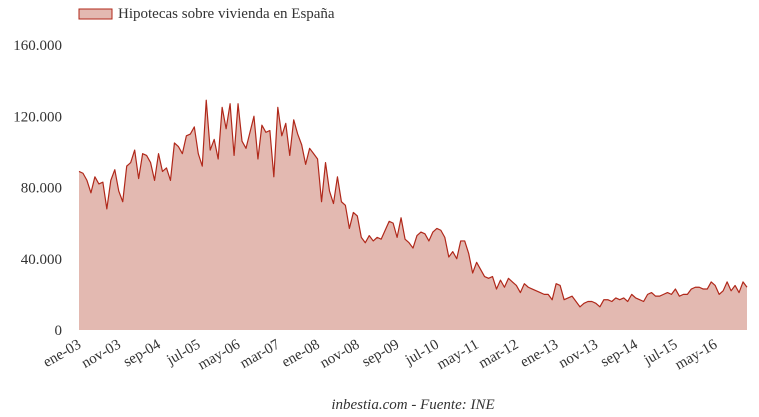 The height and width of the screenshot is (417, 759). What do you see at coordinates (37, 117) in the screenshot?
I see `y-tick-label: 120.000` at bounding box center [37, 117].